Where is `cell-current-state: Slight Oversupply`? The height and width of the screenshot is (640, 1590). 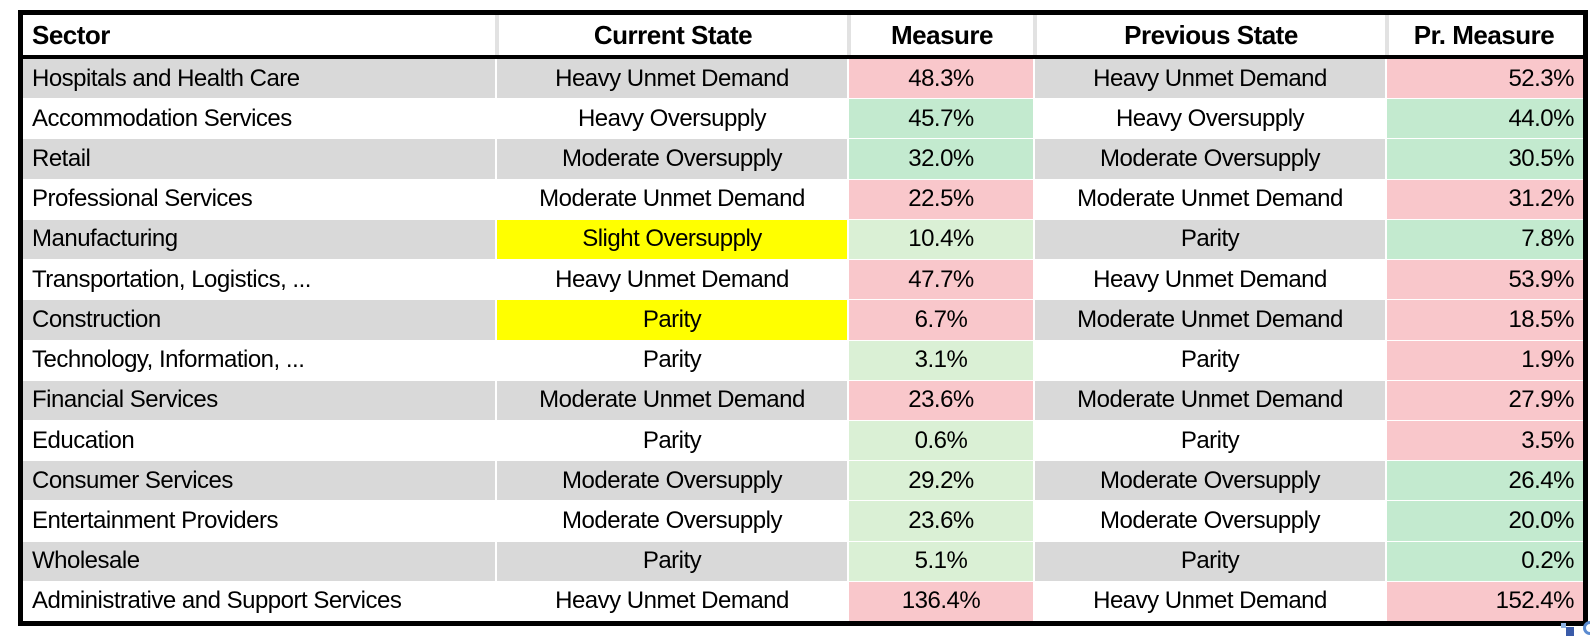 cell-current-state: Slight Oversupply is located at coordinates (671, 239).